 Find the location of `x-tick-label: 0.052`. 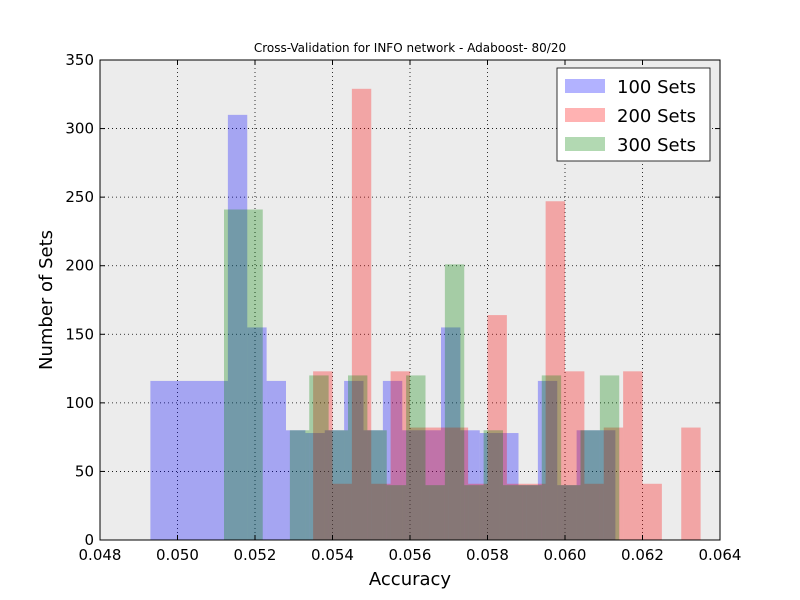

x-tick-label: 0.052 is located at coordinates (255, 555).